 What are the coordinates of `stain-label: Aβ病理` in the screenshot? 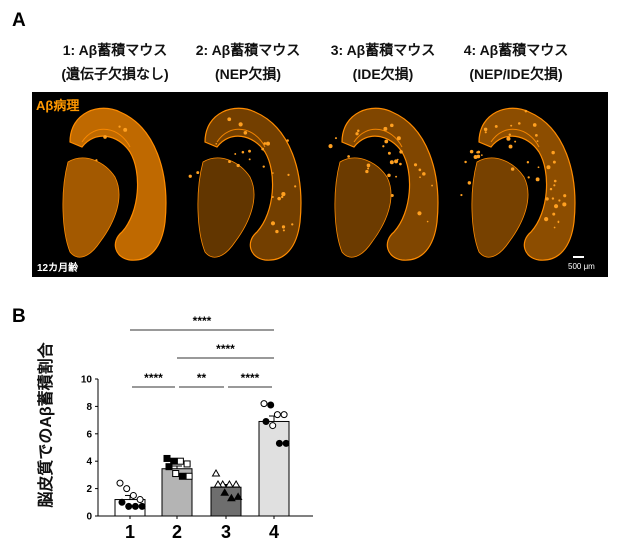 It's located at (58, 105).